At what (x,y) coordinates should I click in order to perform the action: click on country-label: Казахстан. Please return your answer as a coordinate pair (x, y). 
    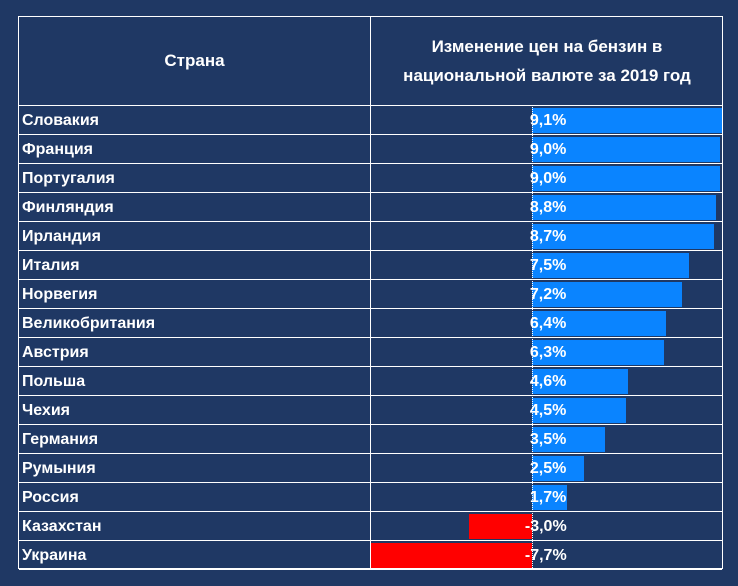
    Looking at the image, I should click on (62, 526).